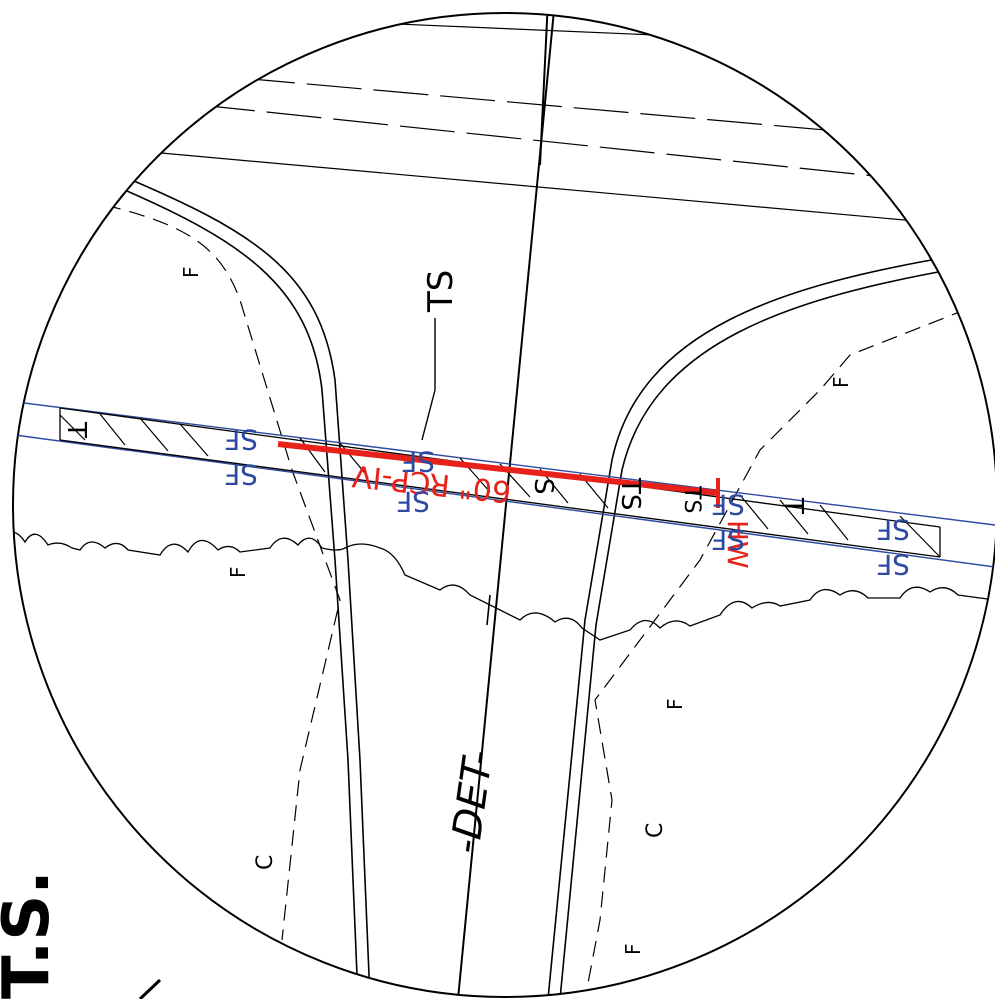 This screenshot has width=995, height=999. Describe the element at coordinates (76, 429) in the screenshot. I see `t-label-left: T` at that location.